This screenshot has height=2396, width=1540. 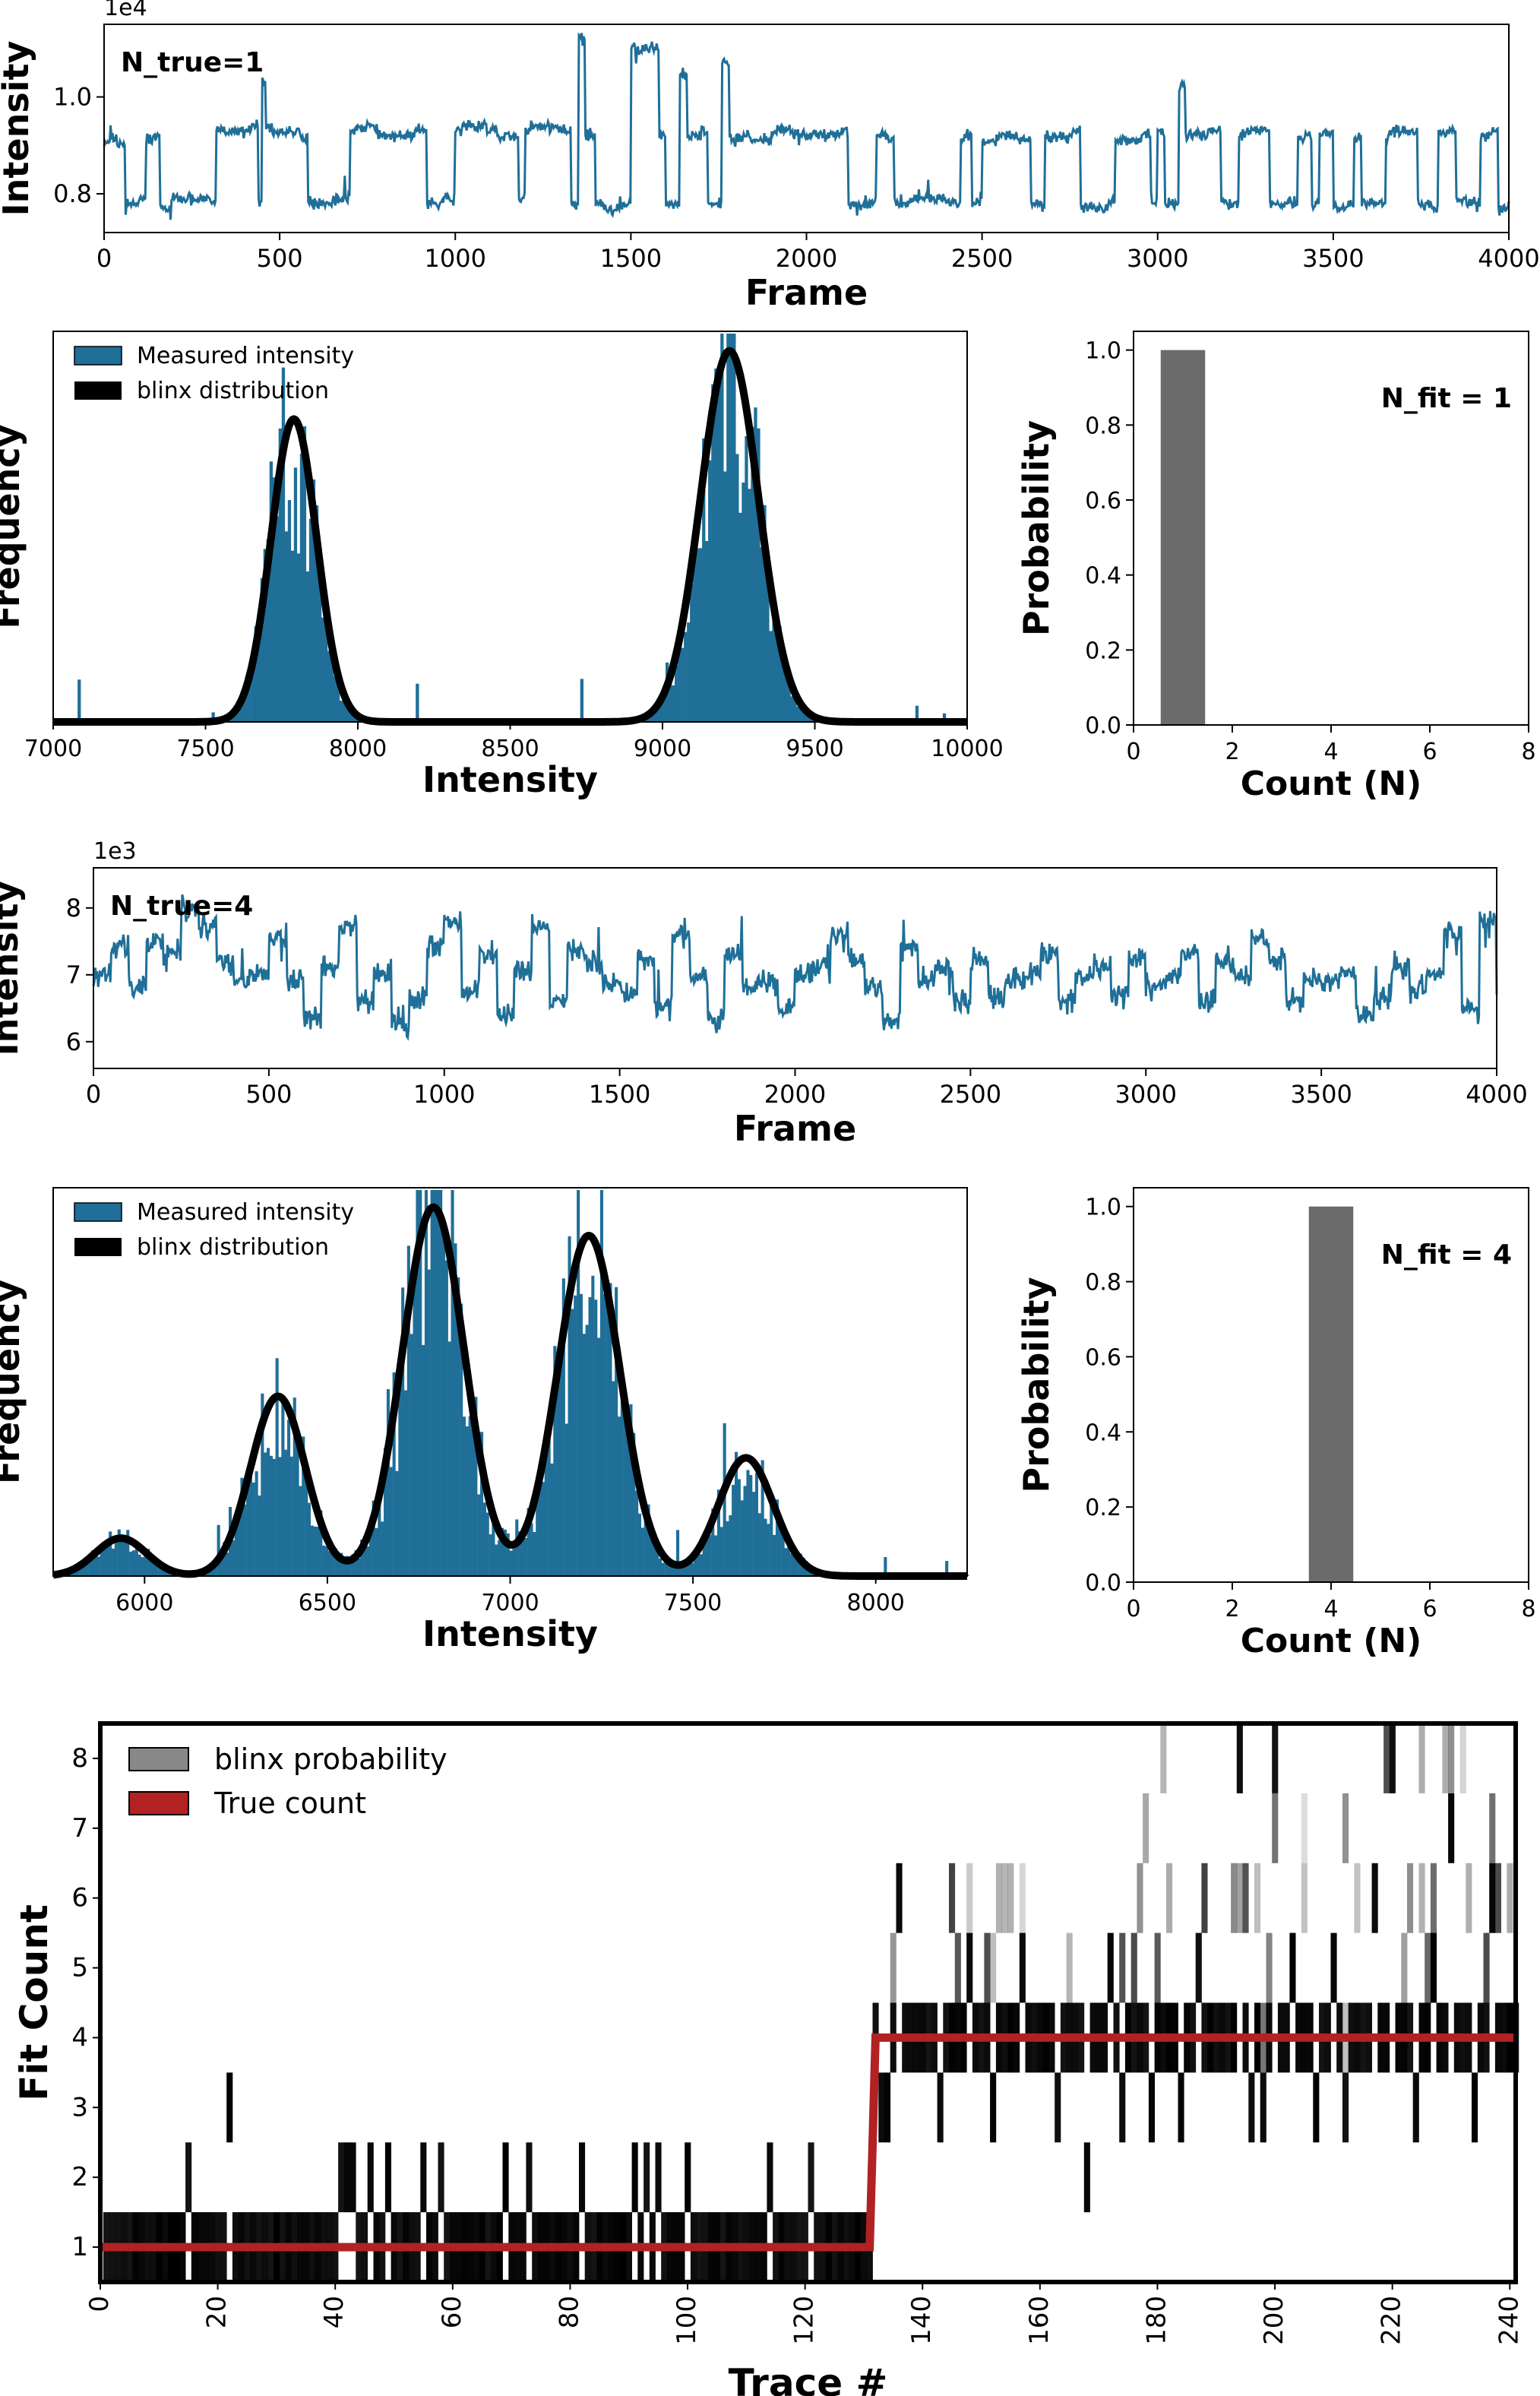 What do you see at coordinates (1133, 1609) in the screenshot?
I see `prob4-xtick-label: 0` at bounding box center [1133, 1609].